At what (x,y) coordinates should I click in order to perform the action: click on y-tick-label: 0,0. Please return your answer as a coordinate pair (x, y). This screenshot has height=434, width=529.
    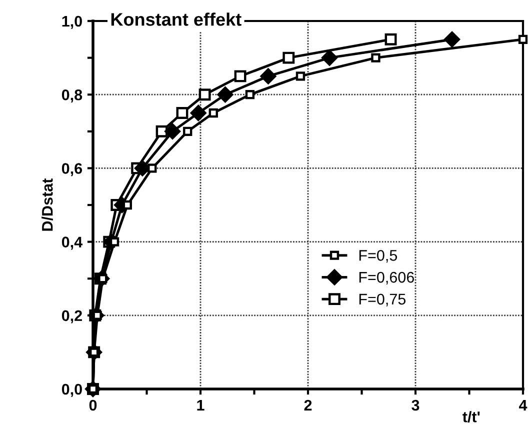
    Looking at the image, I should click on (72, 390).